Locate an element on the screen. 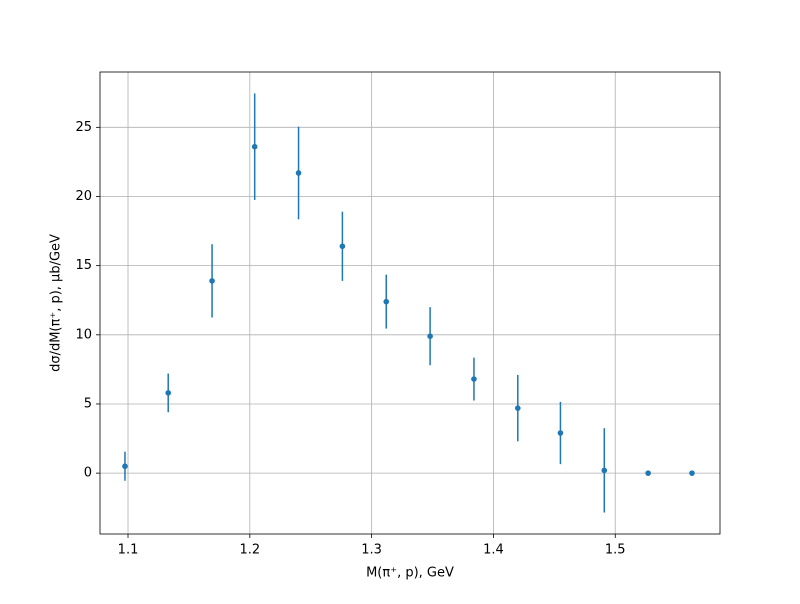 The image size is (800, 604). x-tick-label: 1.2 is located at coordinates (249, 550).